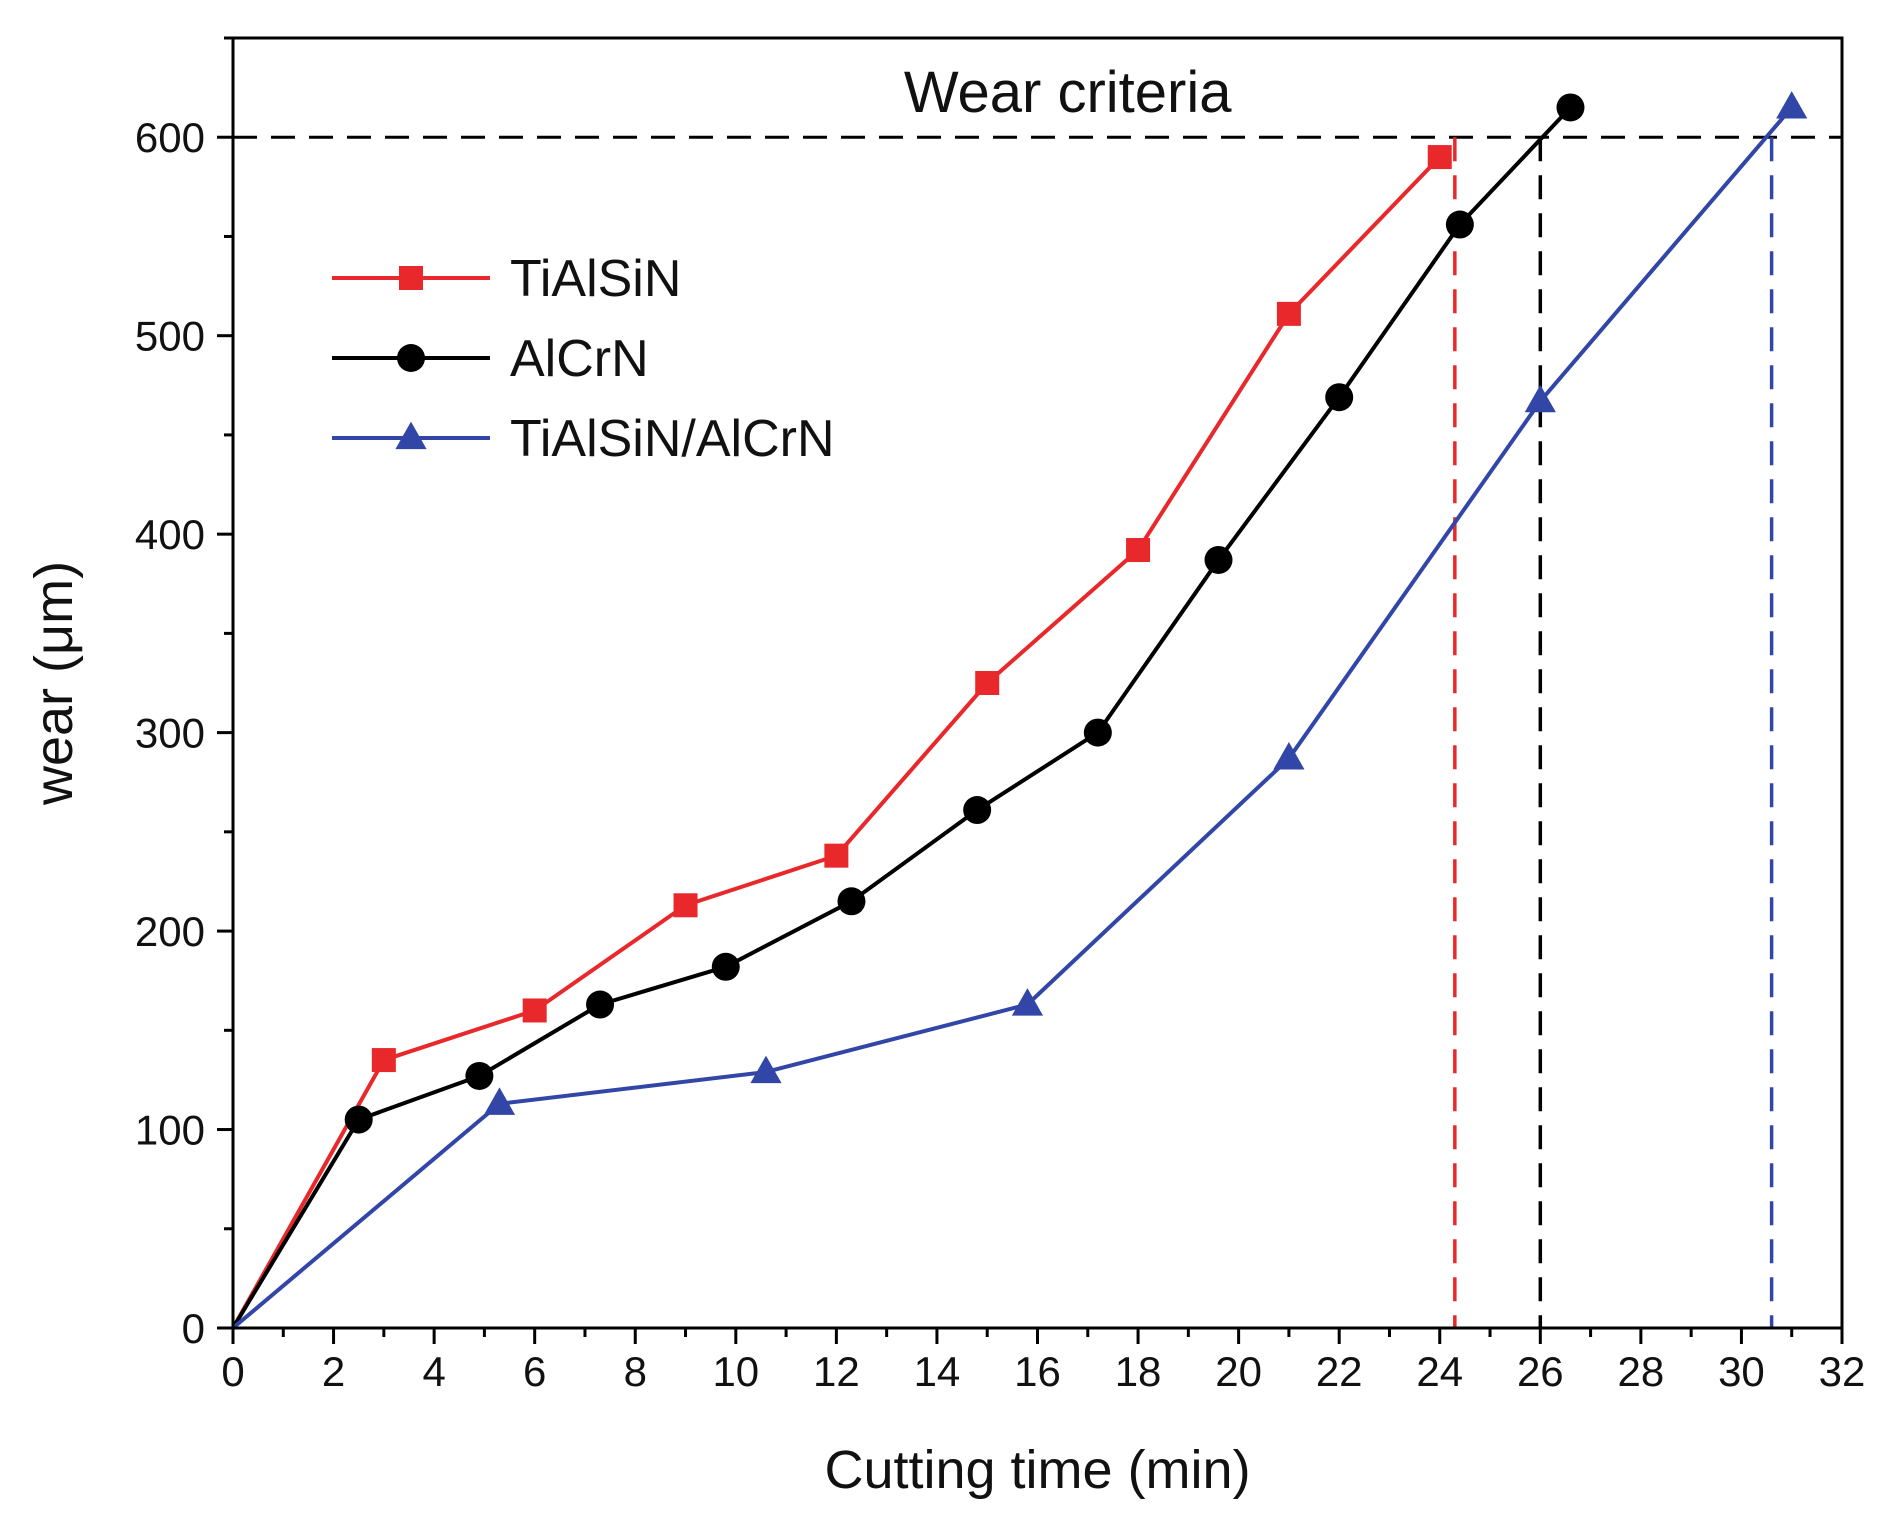 The height and width of the screenshot is (1522, 1888). I want to click on y-tick-label: 600, so click(170, 137).